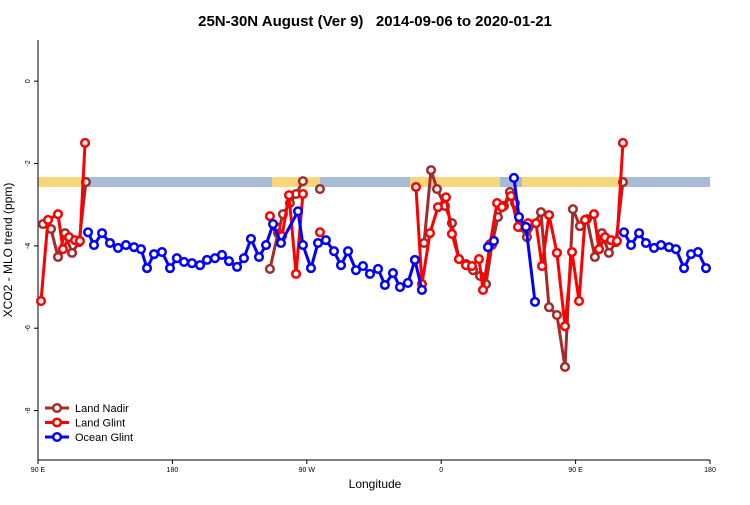 The height and width of the screenshot is (505, 750). I want to click on y-axis-label: XCO2 - MLO trend (ppm), so click(8, 250).